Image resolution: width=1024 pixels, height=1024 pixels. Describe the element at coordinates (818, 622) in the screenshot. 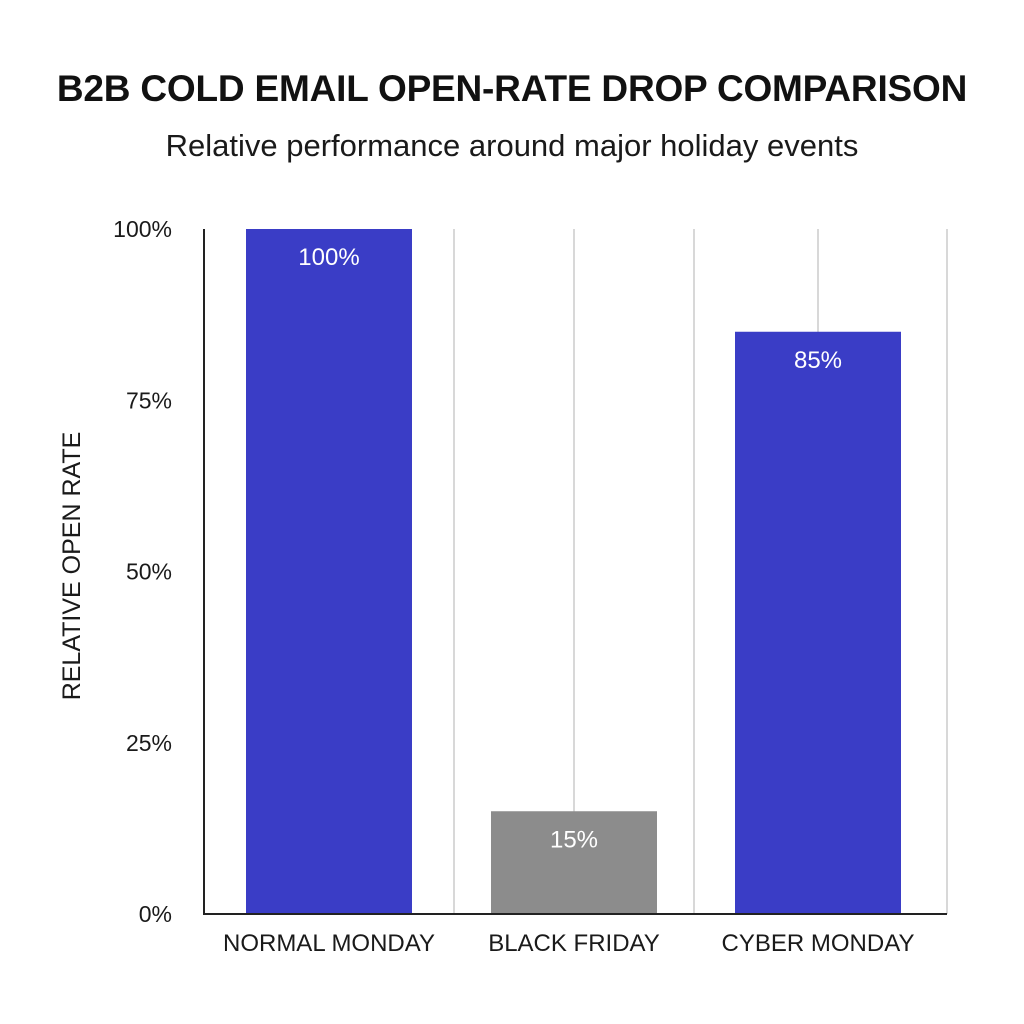

I see `bar-cyber-monday` at that location.